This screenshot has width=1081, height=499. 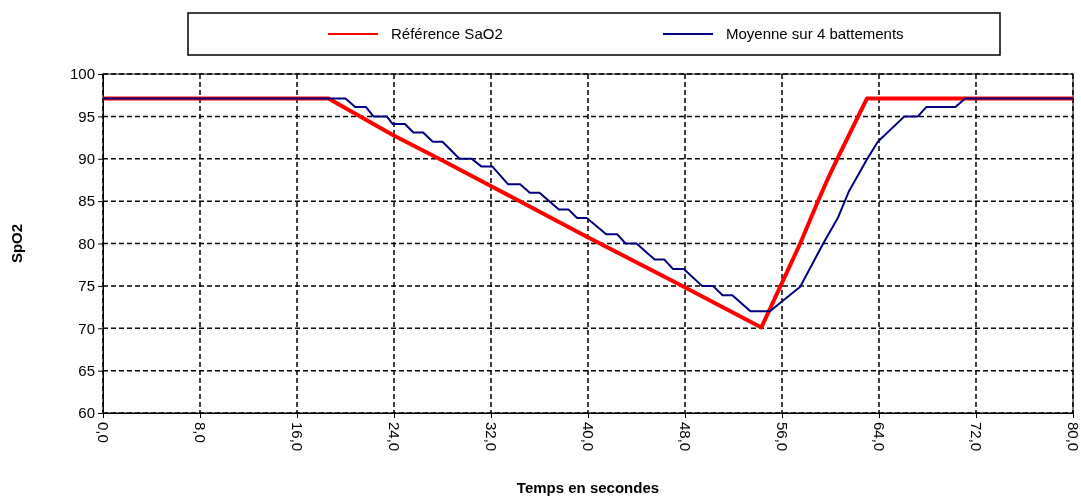 I want to click on y-tick-label: 80, so click(x=86, y=243).